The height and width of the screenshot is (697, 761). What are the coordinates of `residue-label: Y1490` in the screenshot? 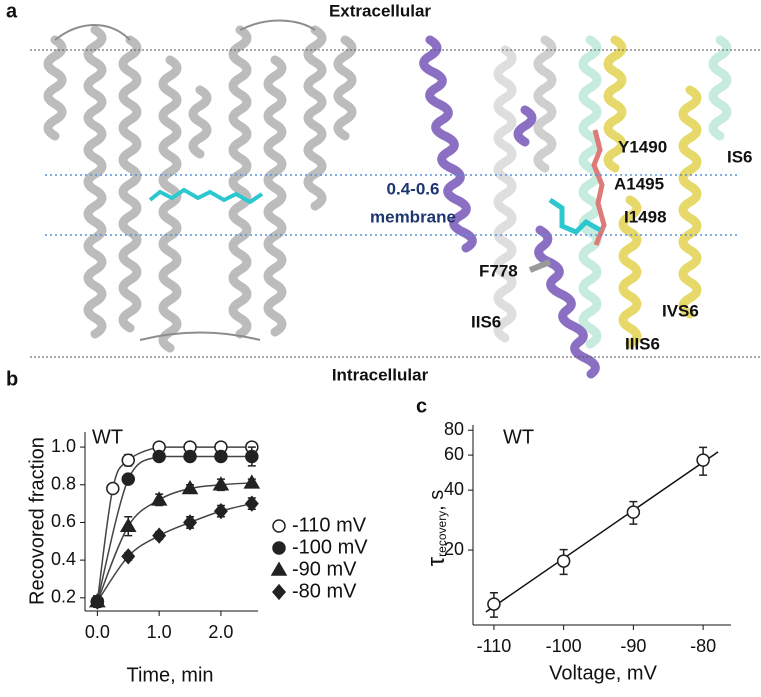 It's located at (642, 146).